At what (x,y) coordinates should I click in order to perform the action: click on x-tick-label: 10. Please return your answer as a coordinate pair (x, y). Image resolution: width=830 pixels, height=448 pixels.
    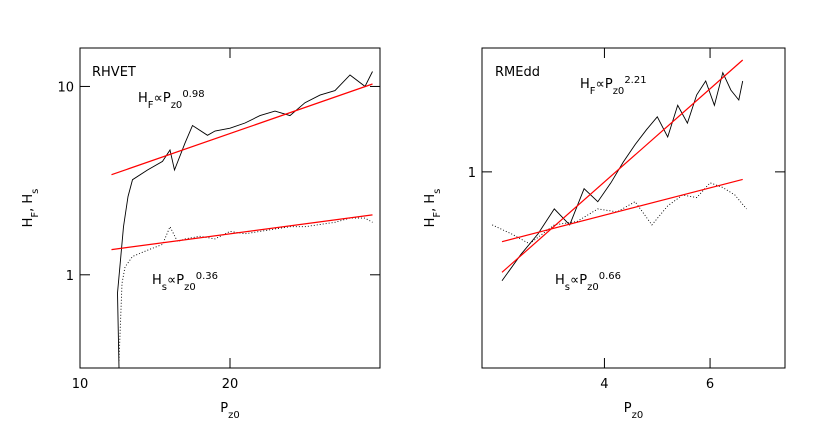
    Looking at the image, I should click on (80, 384).